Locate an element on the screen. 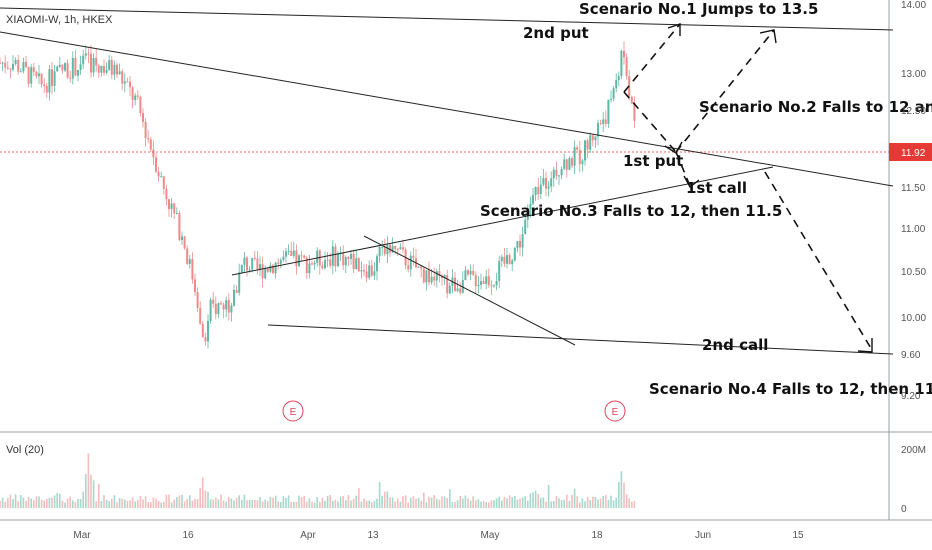  time-axis: Mar 16 Apr 13 May 18 Jun 15 is located at coordinates (438, 535).